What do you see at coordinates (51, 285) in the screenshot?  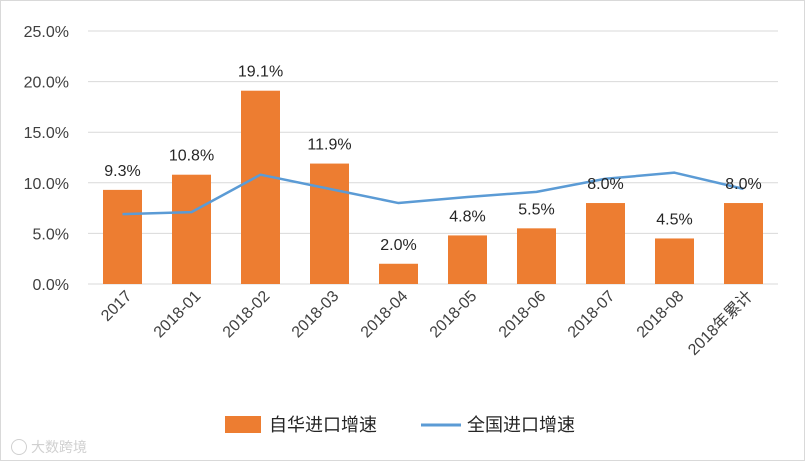 I see `y-tick-label: 0.0%` at bounding box center [51, 285].